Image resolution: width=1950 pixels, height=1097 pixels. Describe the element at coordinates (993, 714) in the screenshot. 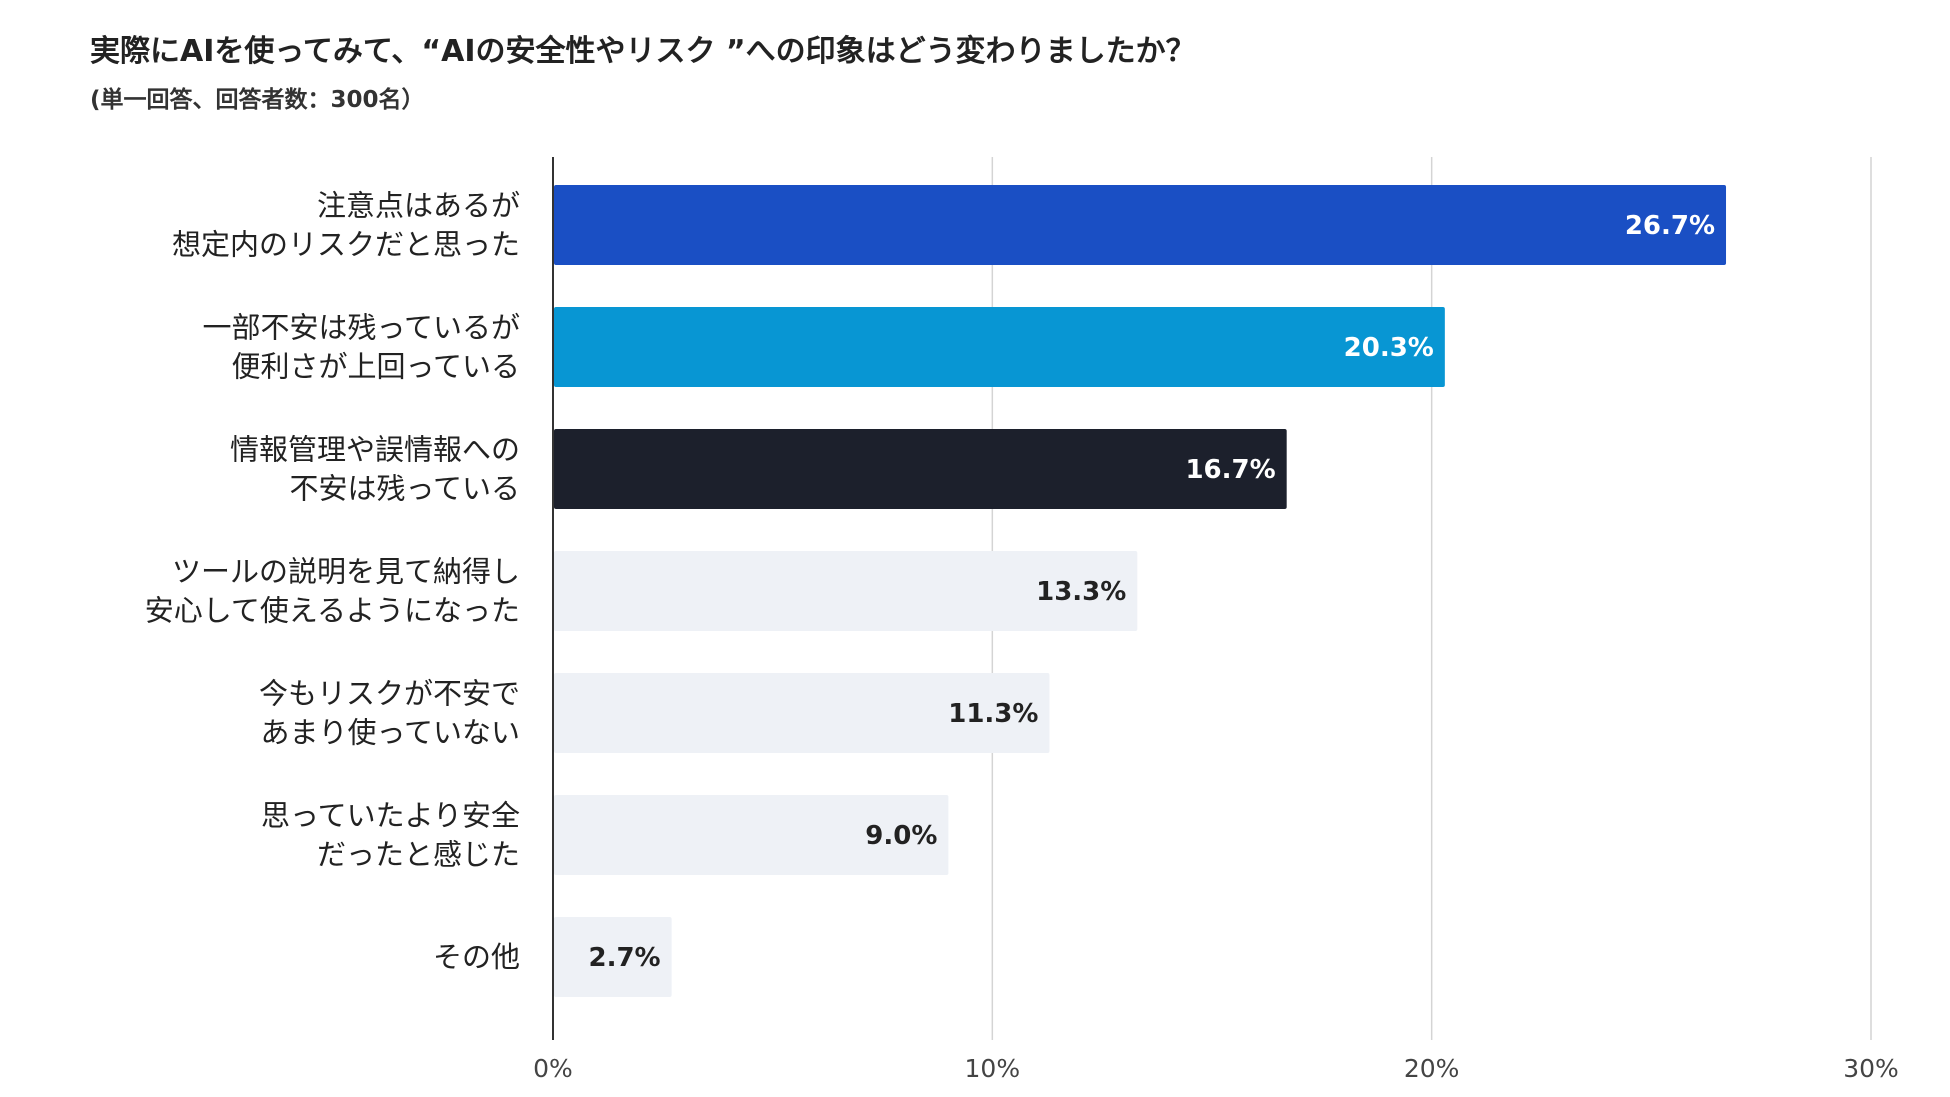

I see `bar-value-label: 11.3%` at that location.